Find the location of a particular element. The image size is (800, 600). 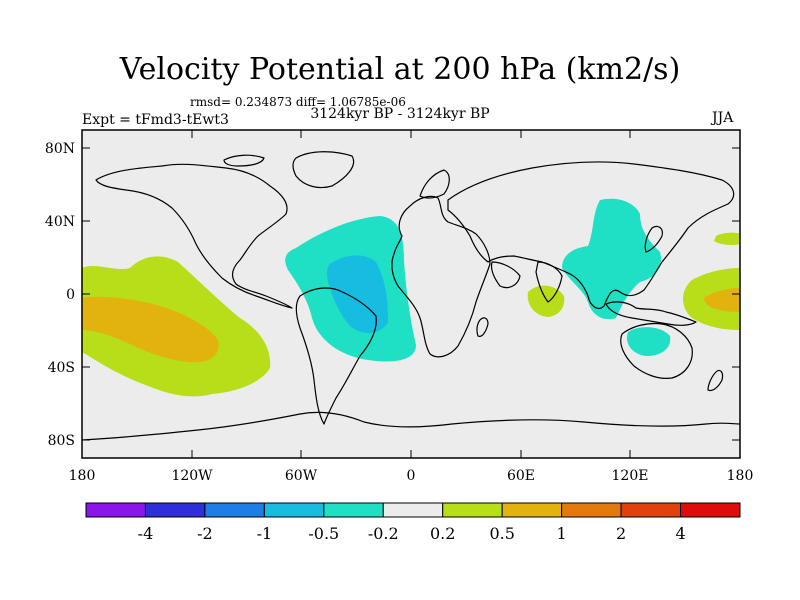

season-label: JJA is located at coordinates (723, 118).